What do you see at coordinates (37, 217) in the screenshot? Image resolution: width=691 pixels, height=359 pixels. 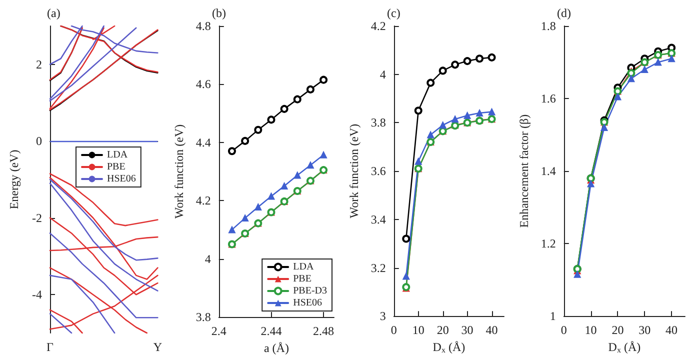 I see `y-tick-label: -2` at bounding box center [37, 217].